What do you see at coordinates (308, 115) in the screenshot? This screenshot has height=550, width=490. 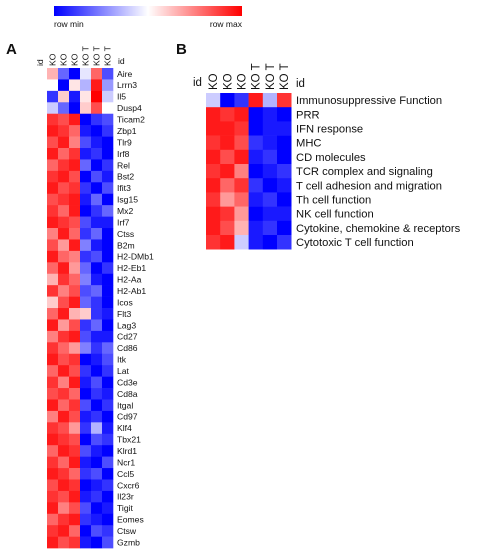 I see `row-label: PRR` at bounding box center [308, 115].